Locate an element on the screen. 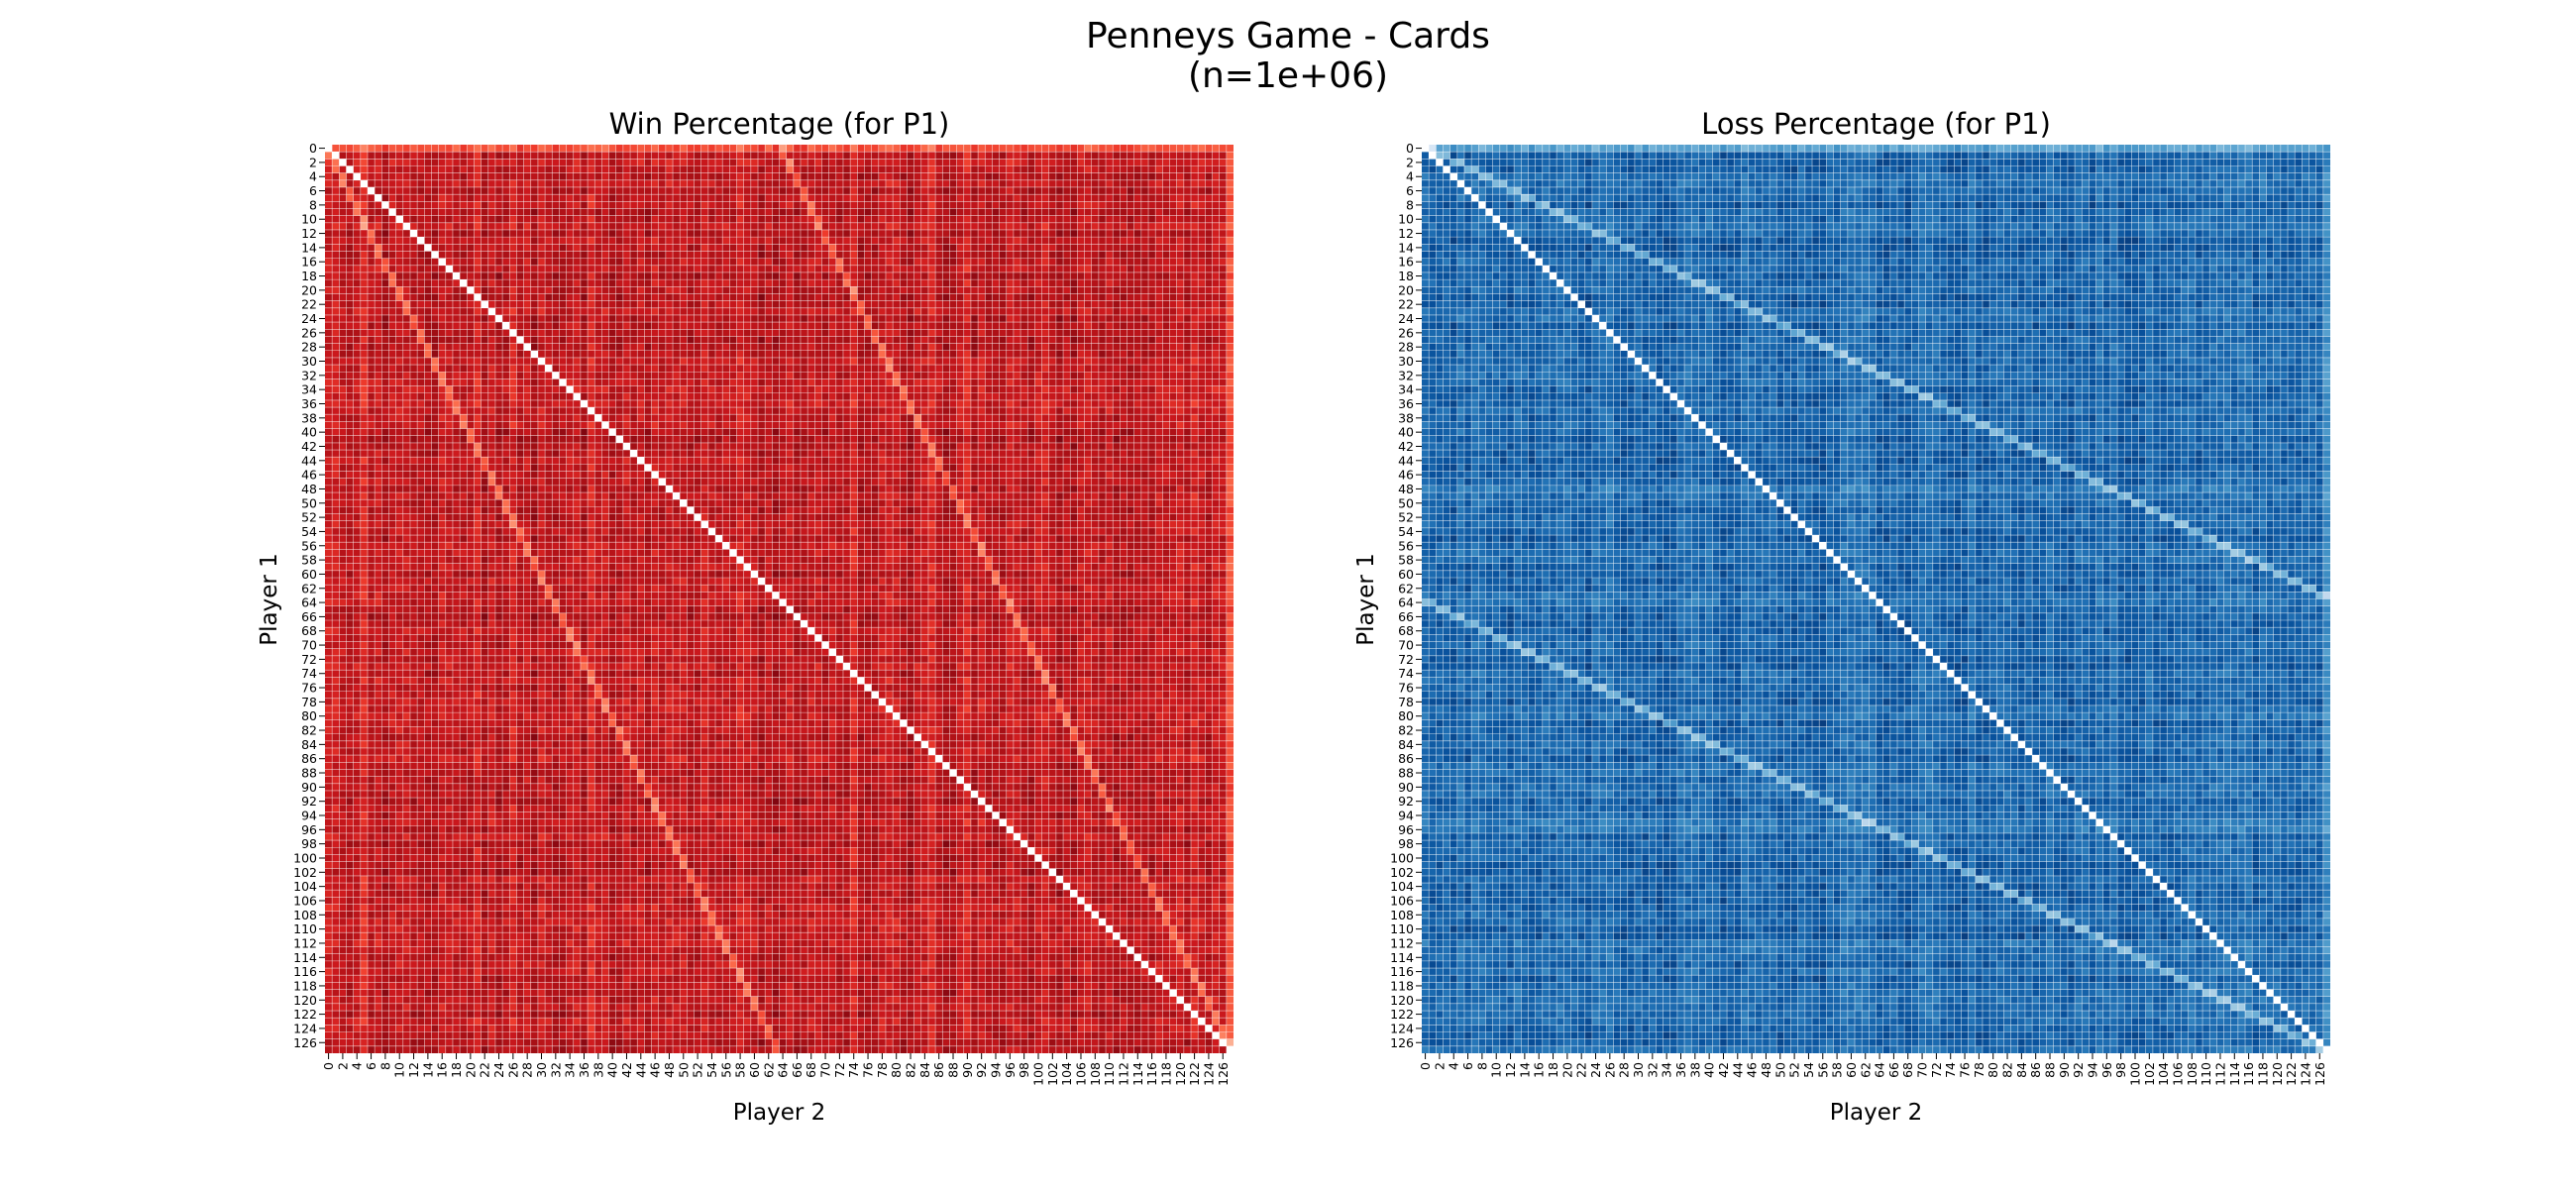 The height and width of the screenshot is (1189, 2576). x-tick-label: 108 is located at coordinates (2193, 1074).